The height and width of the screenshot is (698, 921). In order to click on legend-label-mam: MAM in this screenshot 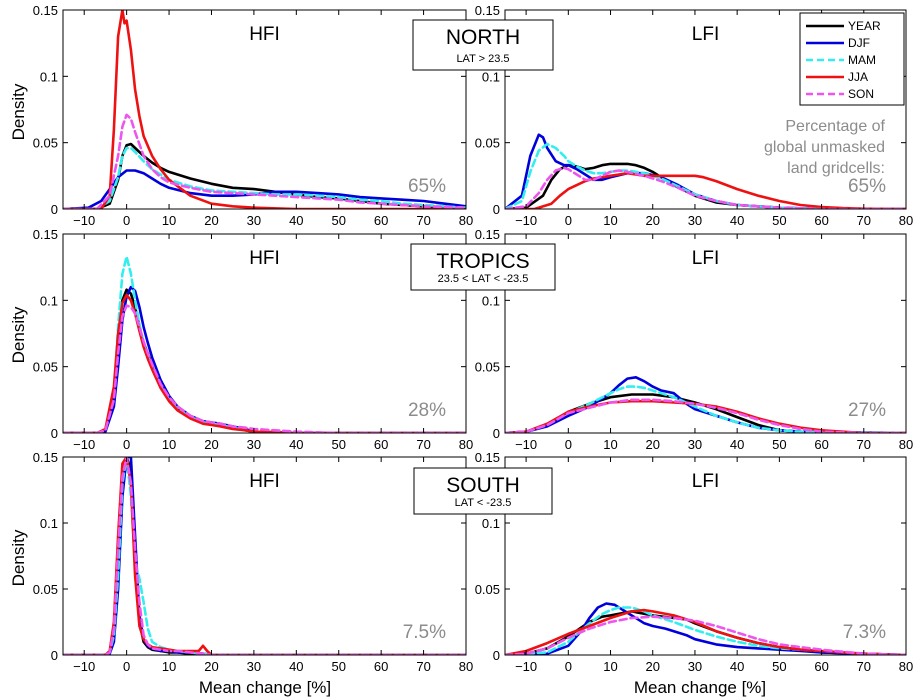, I will do `click(862, 60)`.